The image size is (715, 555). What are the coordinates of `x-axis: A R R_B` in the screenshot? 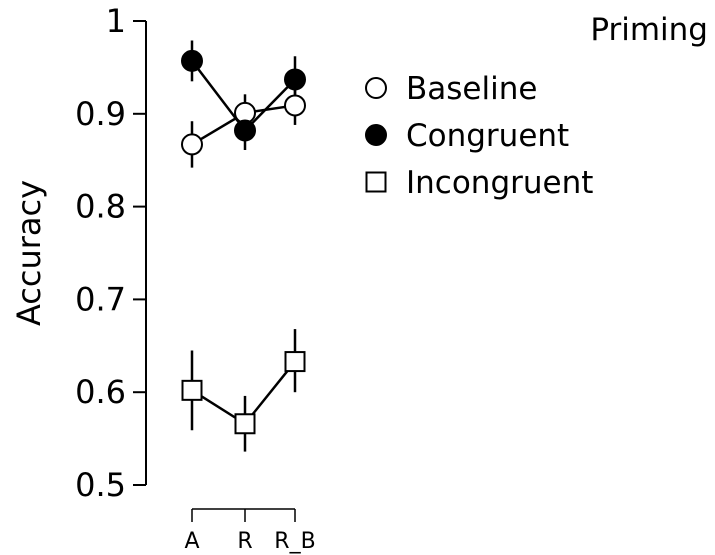 It's located at (250, 531).